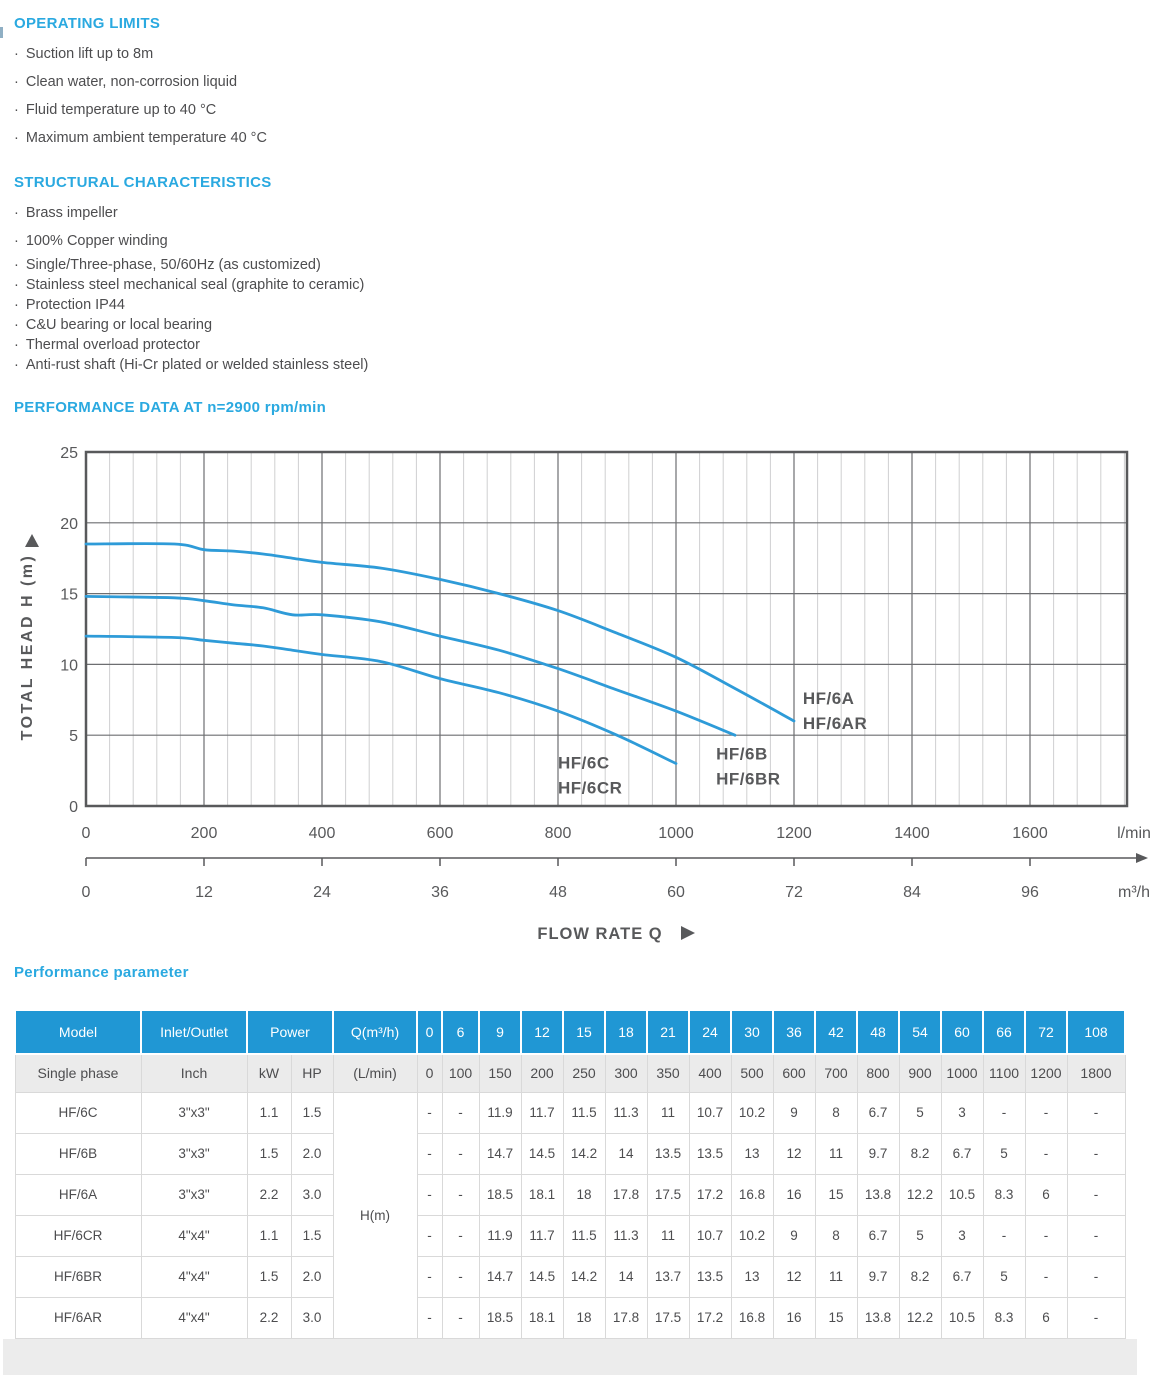 The width and height of the screenshot is (1151, 1375). What do you see at coordinates (962, 1073) in the screenshot?
I see `table-subheader-cell: 1000` at bounding box center [962, 1073].